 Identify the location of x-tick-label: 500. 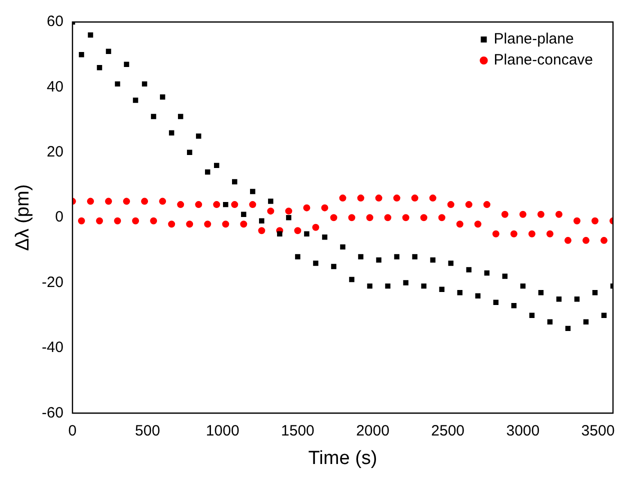
(147, 431).